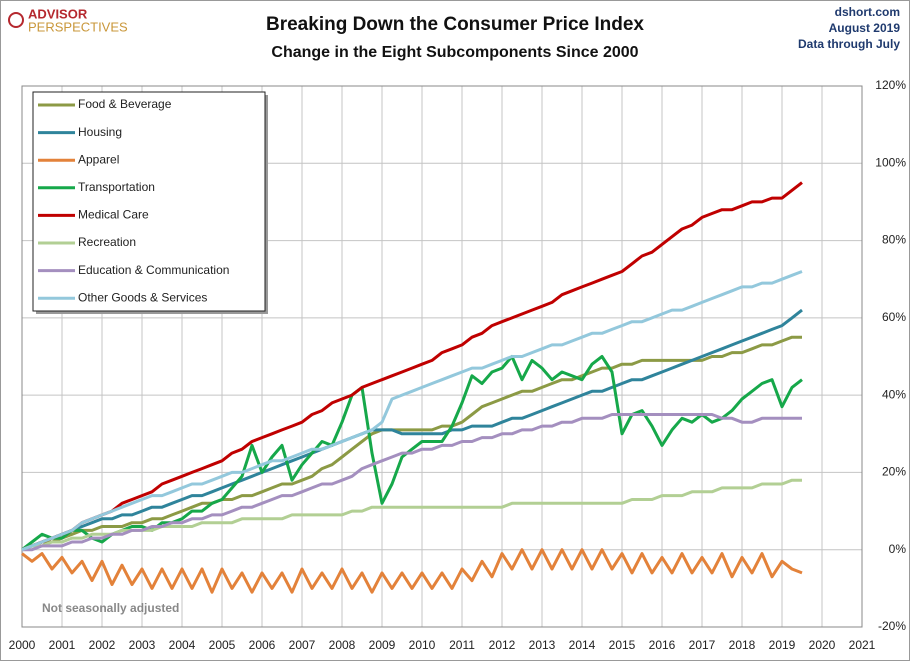 The image size is (910, 661). I want to click on y-tick-label: 100%, so click(890, 162).